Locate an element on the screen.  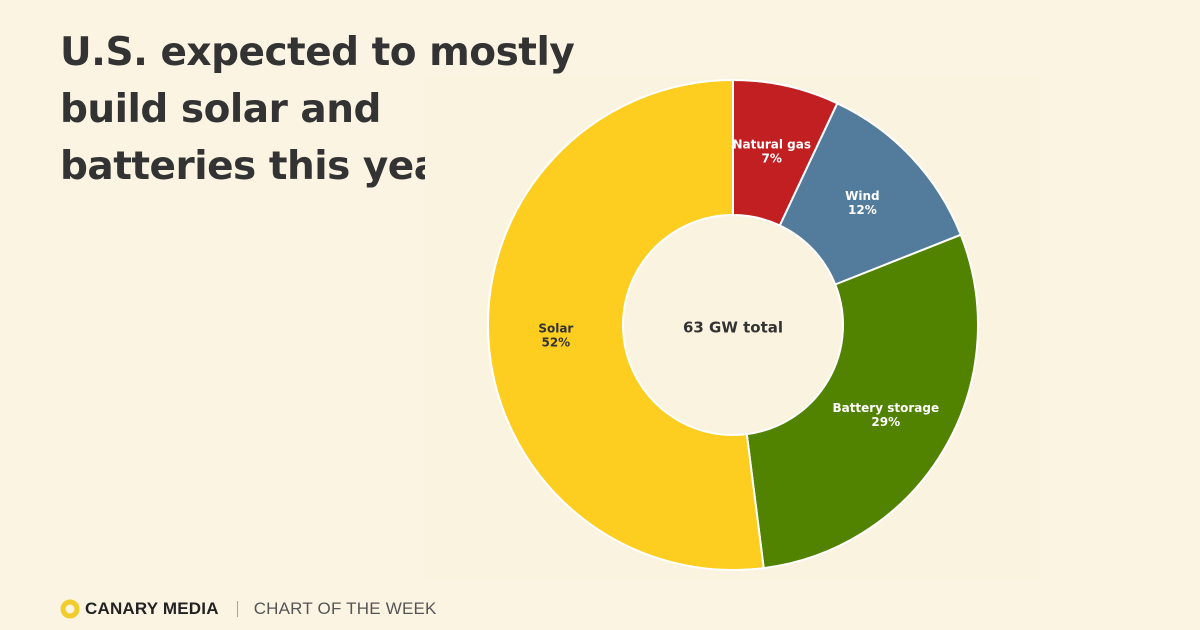
center-total-label: 63 GW total is located at coordinates (733, 328).